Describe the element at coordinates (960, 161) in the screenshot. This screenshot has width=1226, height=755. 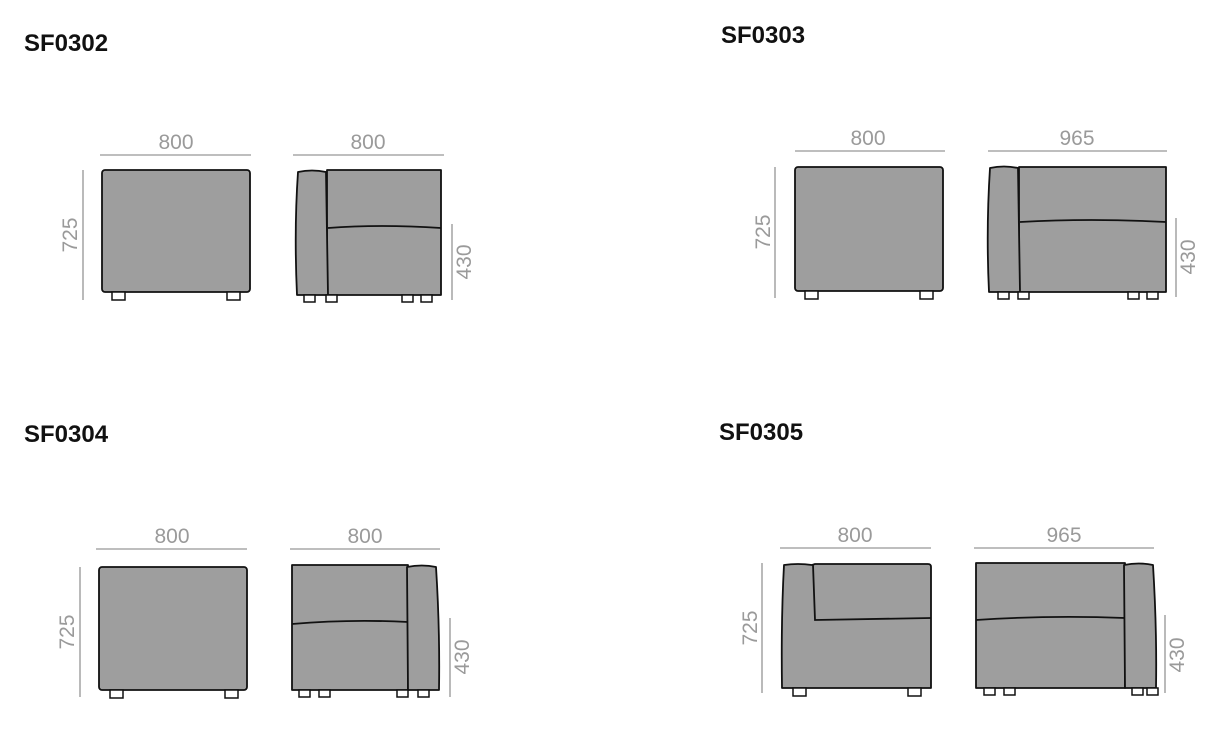
I see `model-sf0303: SF0303 800 725 965 430` at that location.